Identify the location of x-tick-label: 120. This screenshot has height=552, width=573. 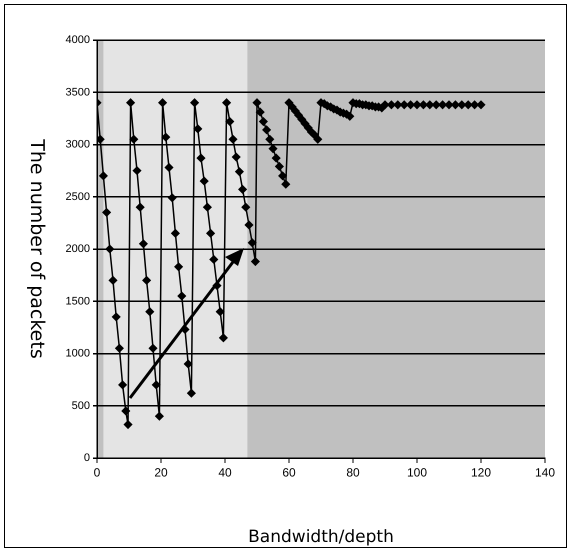
(481, 473).